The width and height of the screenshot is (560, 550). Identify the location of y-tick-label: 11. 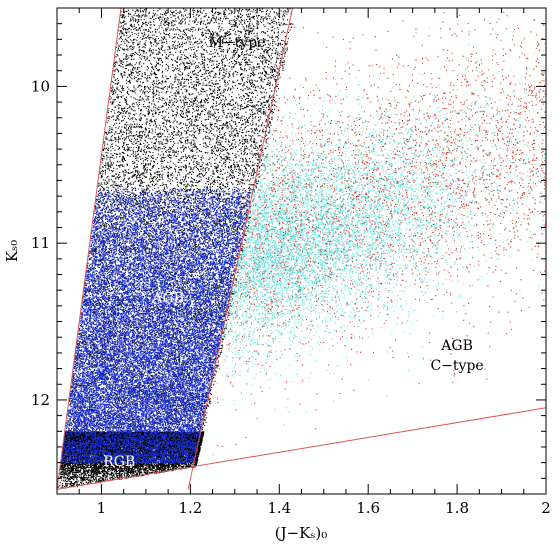
(40, 243).